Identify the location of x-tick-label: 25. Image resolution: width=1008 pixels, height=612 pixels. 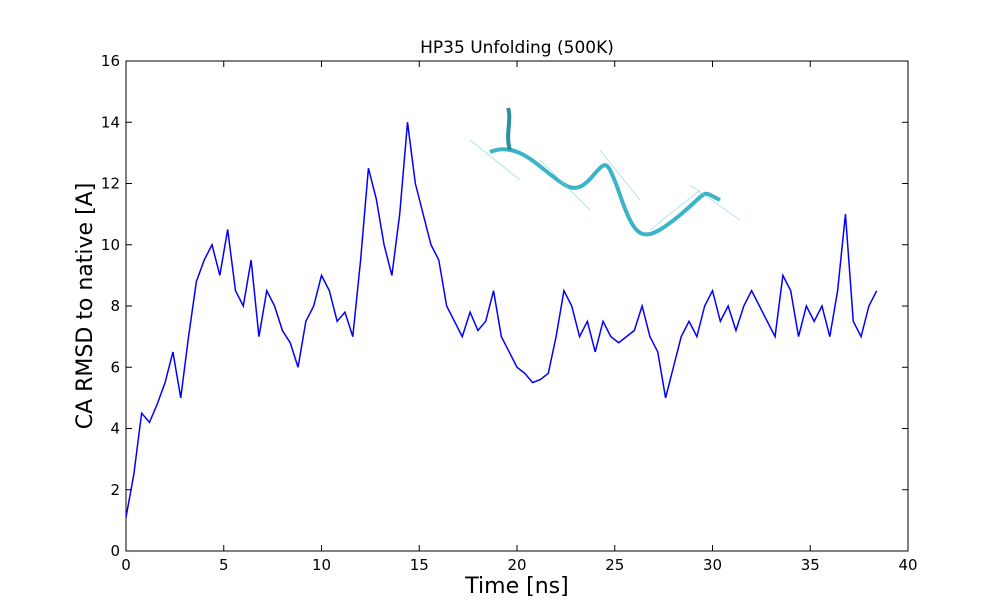
(614, 565).